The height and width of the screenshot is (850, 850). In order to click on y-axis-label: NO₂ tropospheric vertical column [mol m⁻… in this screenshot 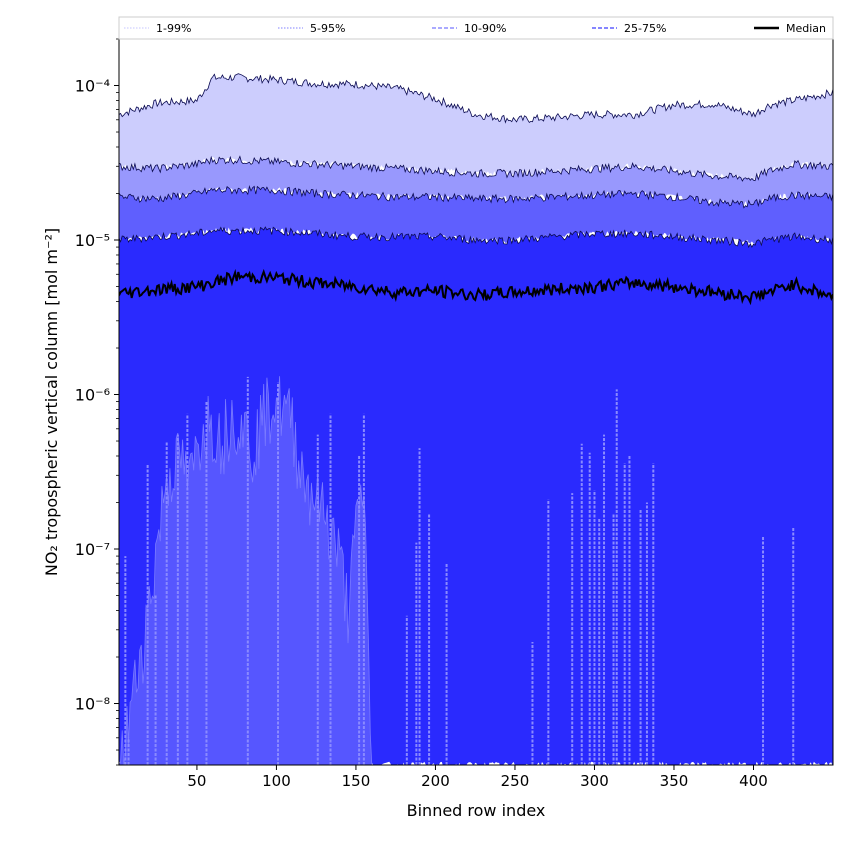, I will do `click(51, 402)`.